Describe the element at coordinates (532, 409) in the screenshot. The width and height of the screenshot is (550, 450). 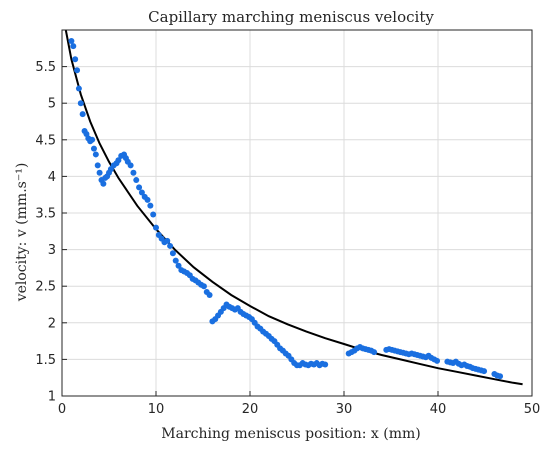
I see `x-tick-label: 50` at that location.